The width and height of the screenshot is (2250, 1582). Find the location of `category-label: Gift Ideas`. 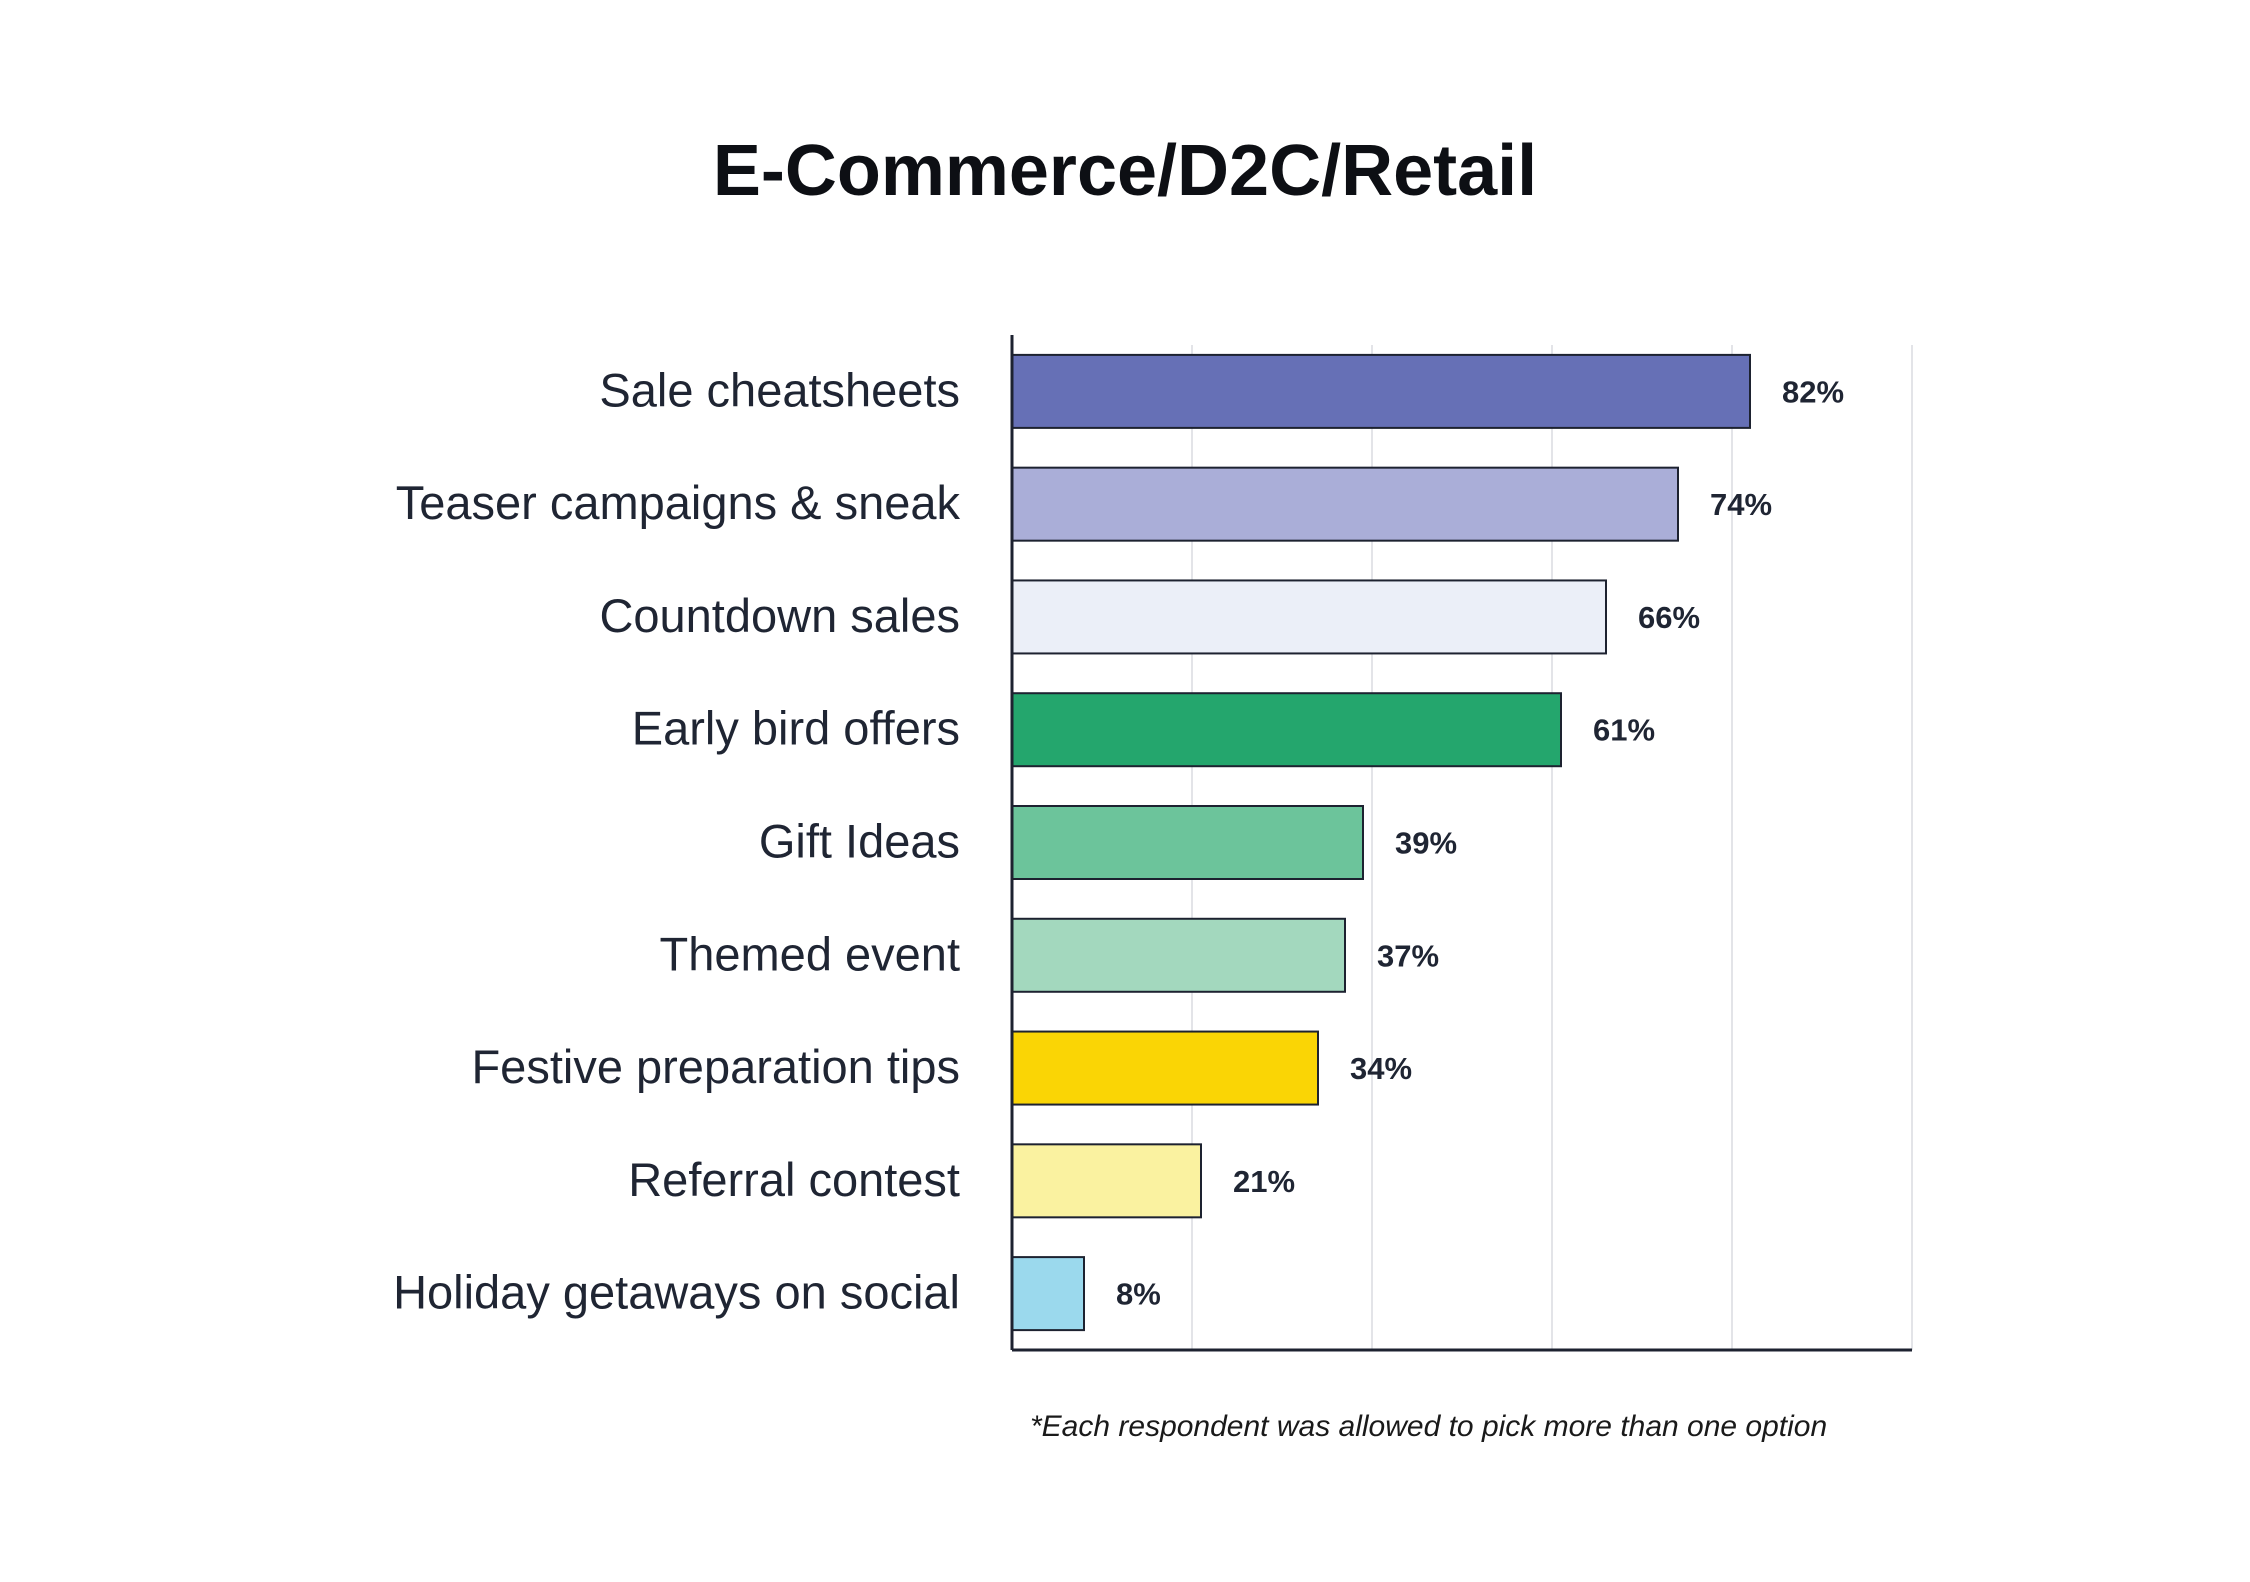

category-label: Gift Ideas is located at coordinates (859, 841).